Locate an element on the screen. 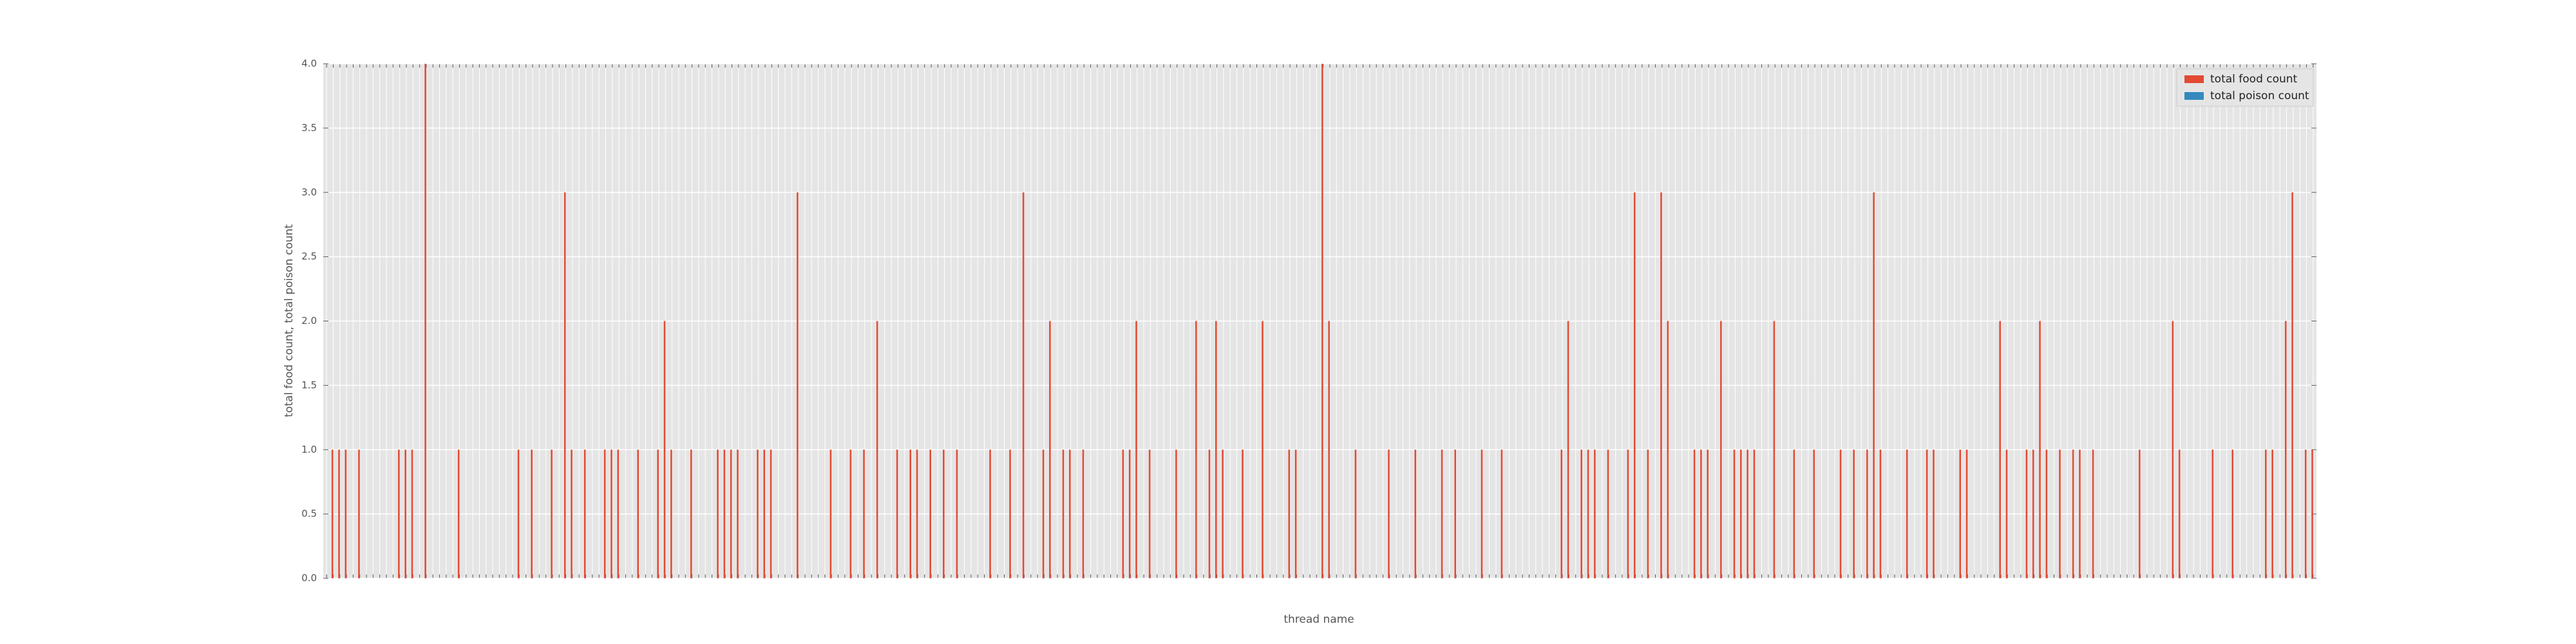  y-tick-label: 1.0 is located at coordinates (309, 449).